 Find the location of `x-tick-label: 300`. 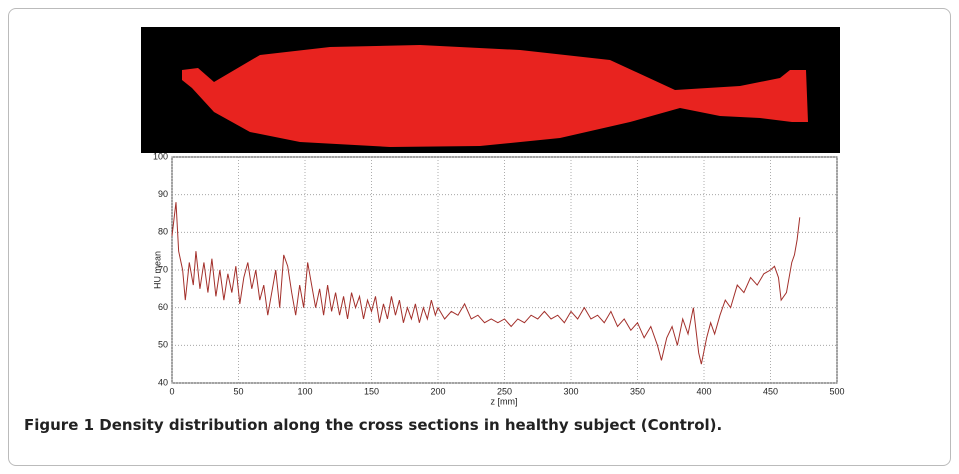

x-tick-label: 300 is located at coordinates (570, 391).